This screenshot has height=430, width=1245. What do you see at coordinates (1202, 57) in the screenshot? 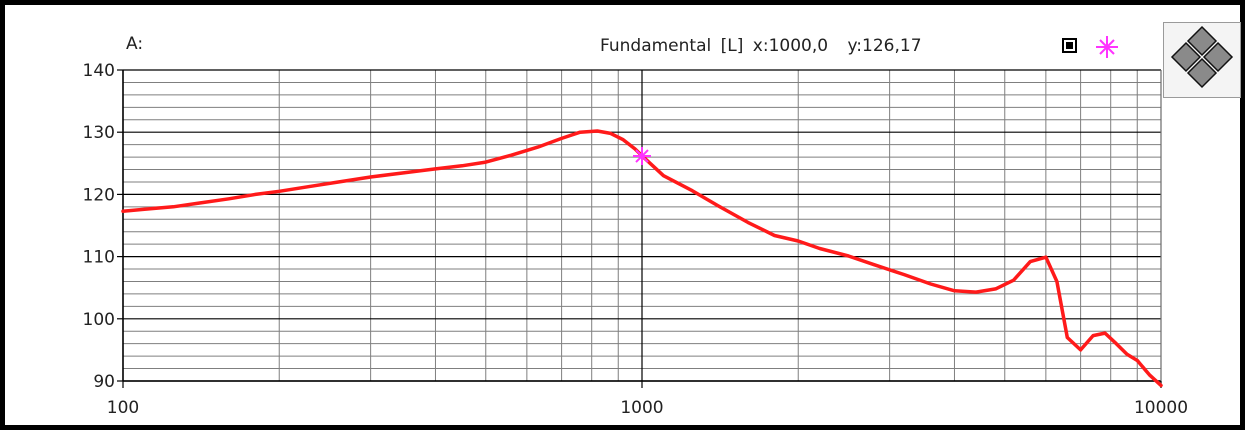
I see `diamond-nav-icon` at bounding box center [1202, 57].